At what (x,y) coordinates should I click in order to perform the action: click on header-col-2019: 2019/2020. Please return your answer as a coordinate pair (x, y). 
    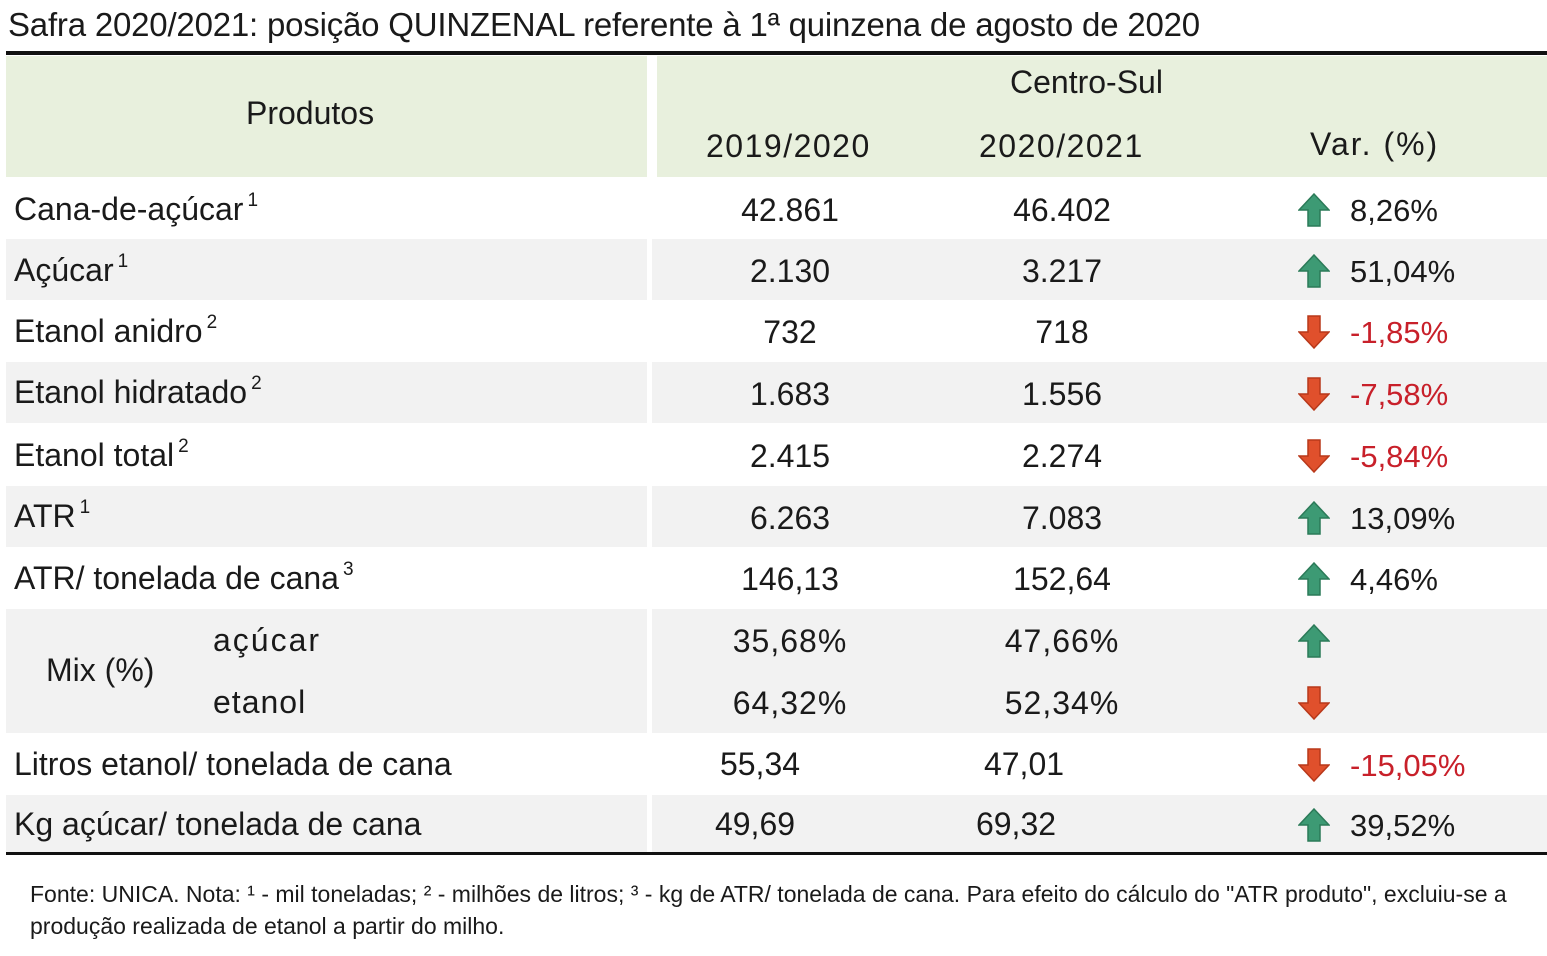
    Looking at the image, I should click on (788, 146).